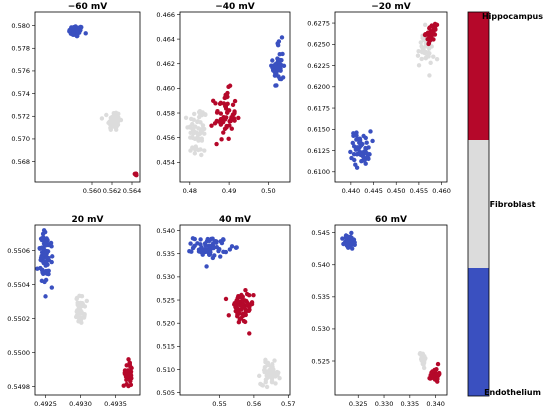  What do you see at coordinates (396, 191) in the screenshot?
I see `x-tick-label: 0.450` at bounding box center [396, 191].